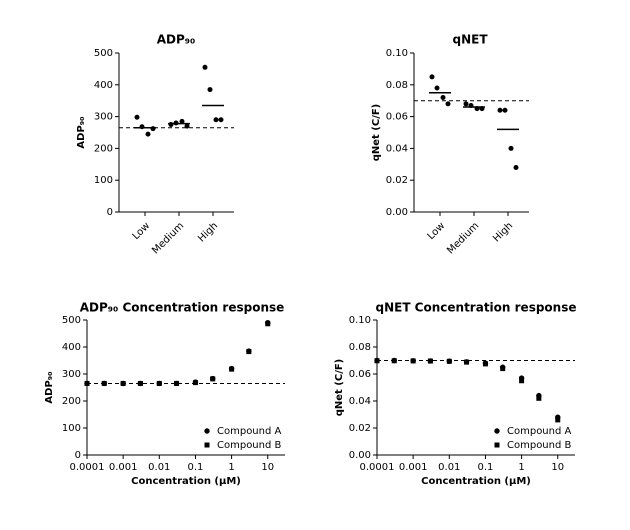 The height and width of the screenshot is (530, 630). What do you see at coordinates (182, 308) in the screenshot?
I see `chart-title: ADP₉₀ Concentration response` at bounding box center [182, 308].